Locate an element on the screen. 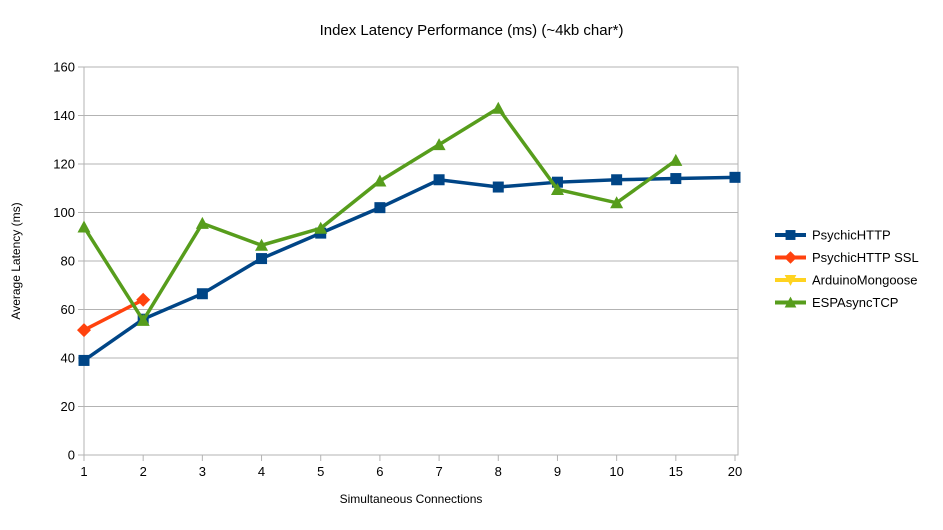  x-tick-label: 3 is located at coordinates (202, 471).